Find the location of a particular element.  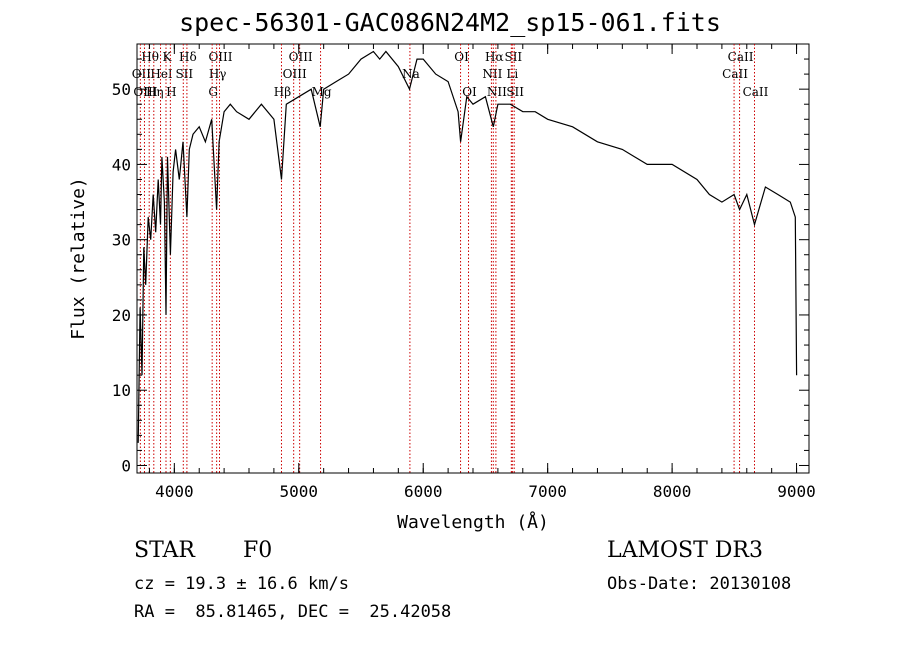

line-label-27: CaII is located at coordinates (756, 92).